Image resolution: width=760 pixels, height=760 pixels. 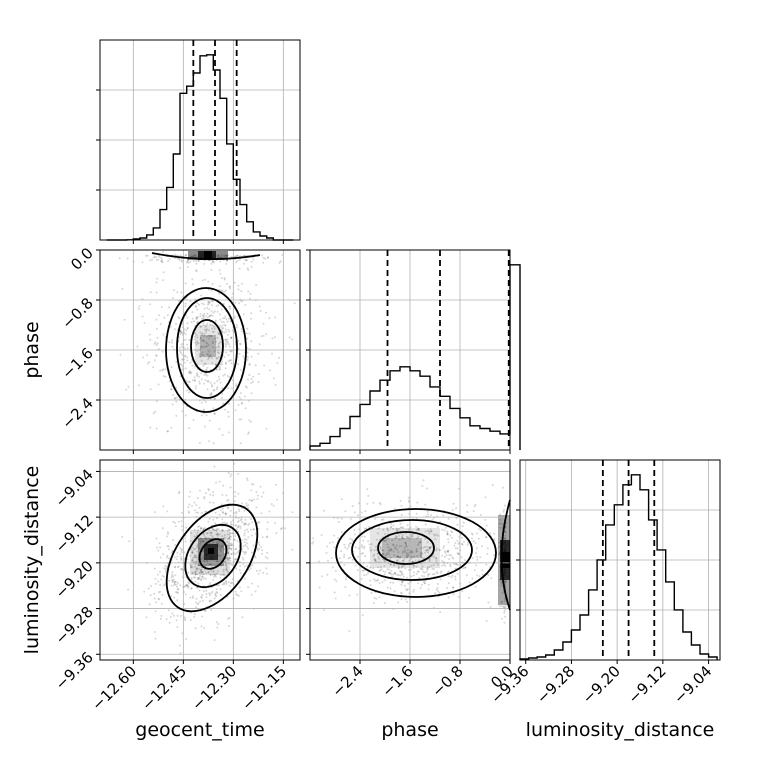 I want to click on density-cell, so click(x=506, y=560).